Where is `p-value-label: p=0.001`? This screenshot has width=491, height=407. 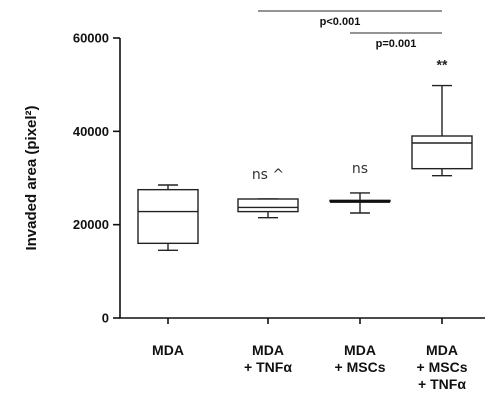 p-value-label: p=0.001 is located at coordinates (396, 44).